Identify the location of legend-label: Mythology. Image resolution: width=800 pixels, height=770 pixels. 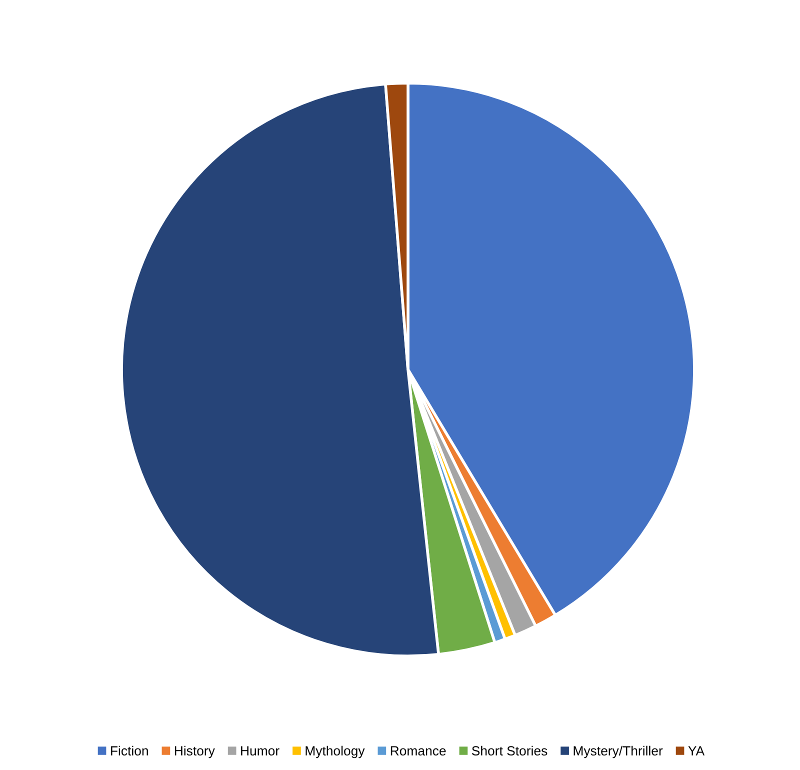
(335, 752).